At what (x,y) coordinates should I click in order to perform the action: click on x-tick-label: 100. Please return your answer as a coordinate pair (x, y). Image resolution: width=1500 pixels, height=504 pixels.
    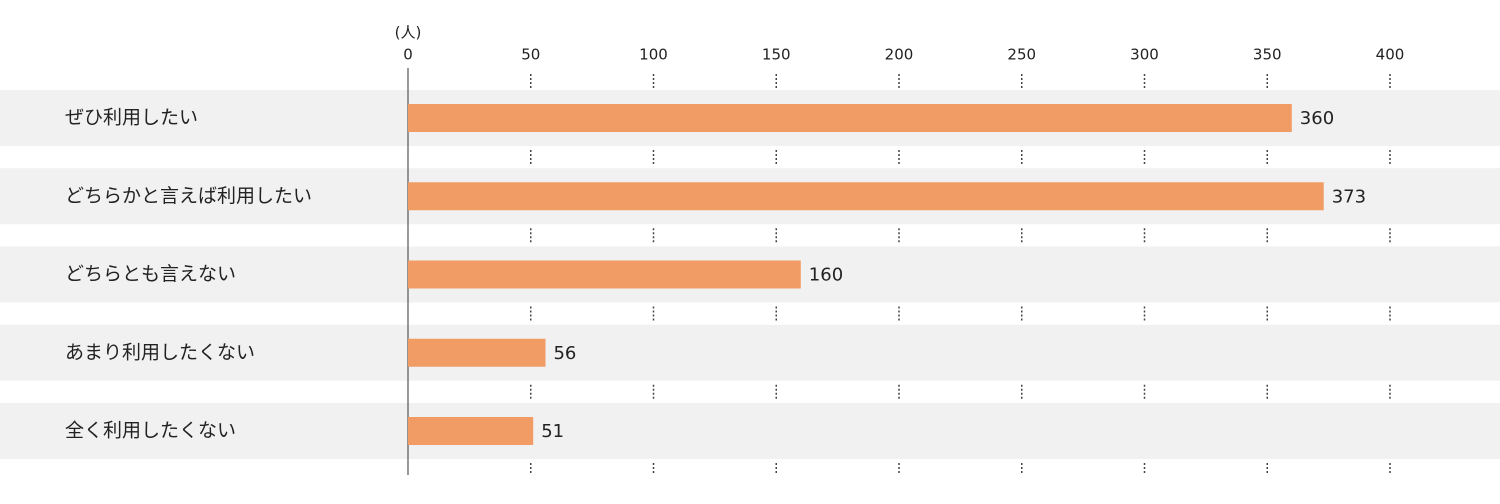
    Looking at the image, I should click on (653, 55).